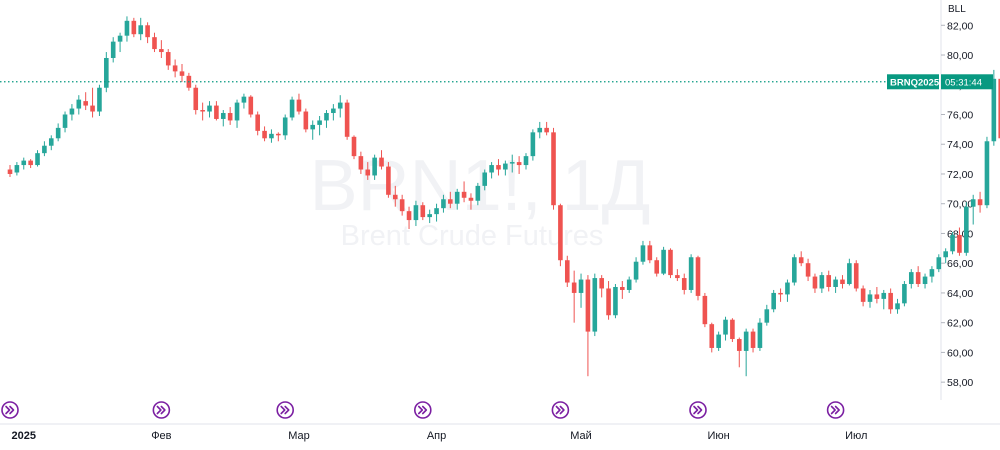 Image resolution: width=1000 pixels, height=450 pixels. Describe the element at coordinates (960, 353) in the screenshot. I see `price-tick-label: 60,00` at that location.